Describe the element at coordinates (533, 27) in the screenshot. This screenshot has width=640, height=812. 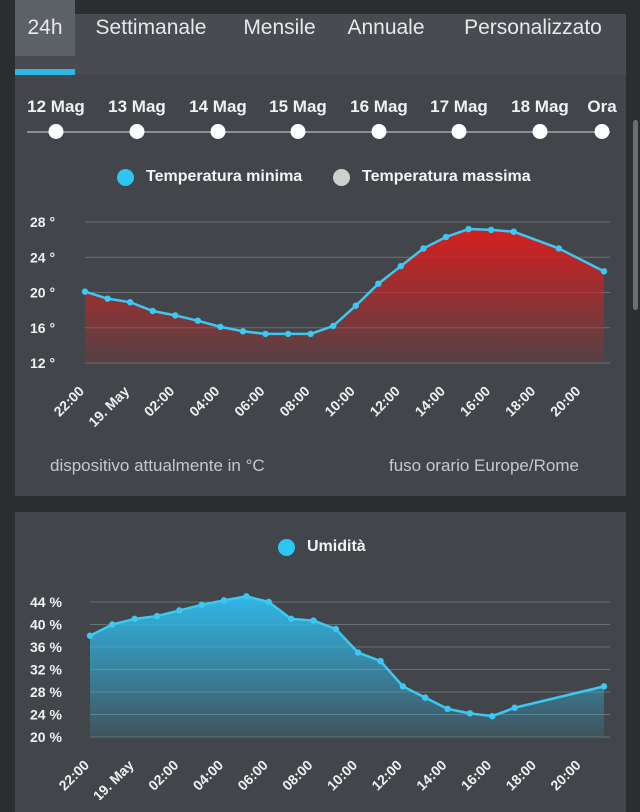
I see `tab-personalizzato: Personalizzato` at that location.